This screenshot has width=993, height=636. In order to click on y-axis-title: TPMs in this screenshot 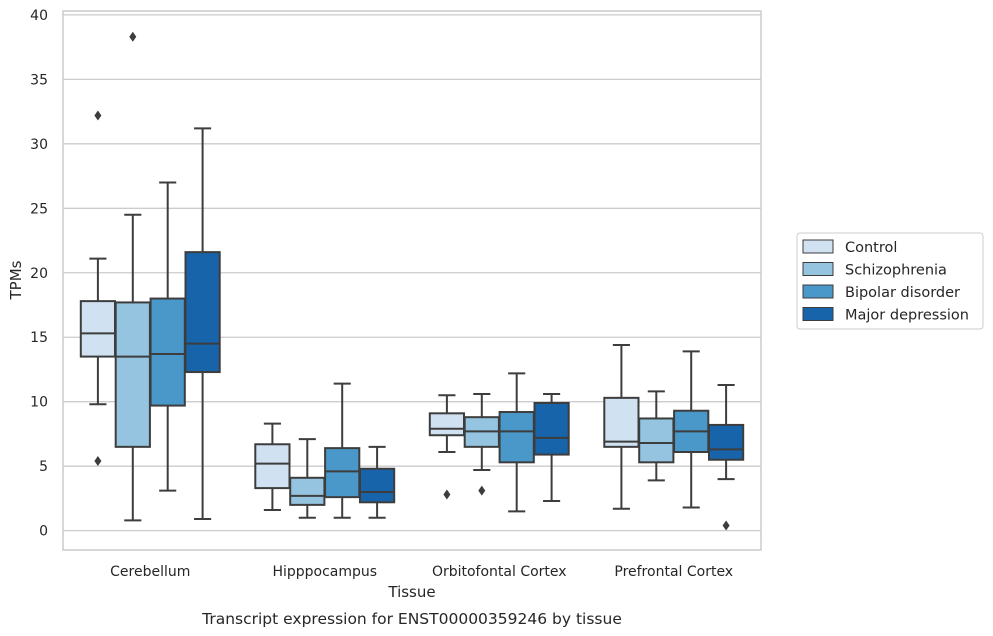, I will do `click(16, 280)`.